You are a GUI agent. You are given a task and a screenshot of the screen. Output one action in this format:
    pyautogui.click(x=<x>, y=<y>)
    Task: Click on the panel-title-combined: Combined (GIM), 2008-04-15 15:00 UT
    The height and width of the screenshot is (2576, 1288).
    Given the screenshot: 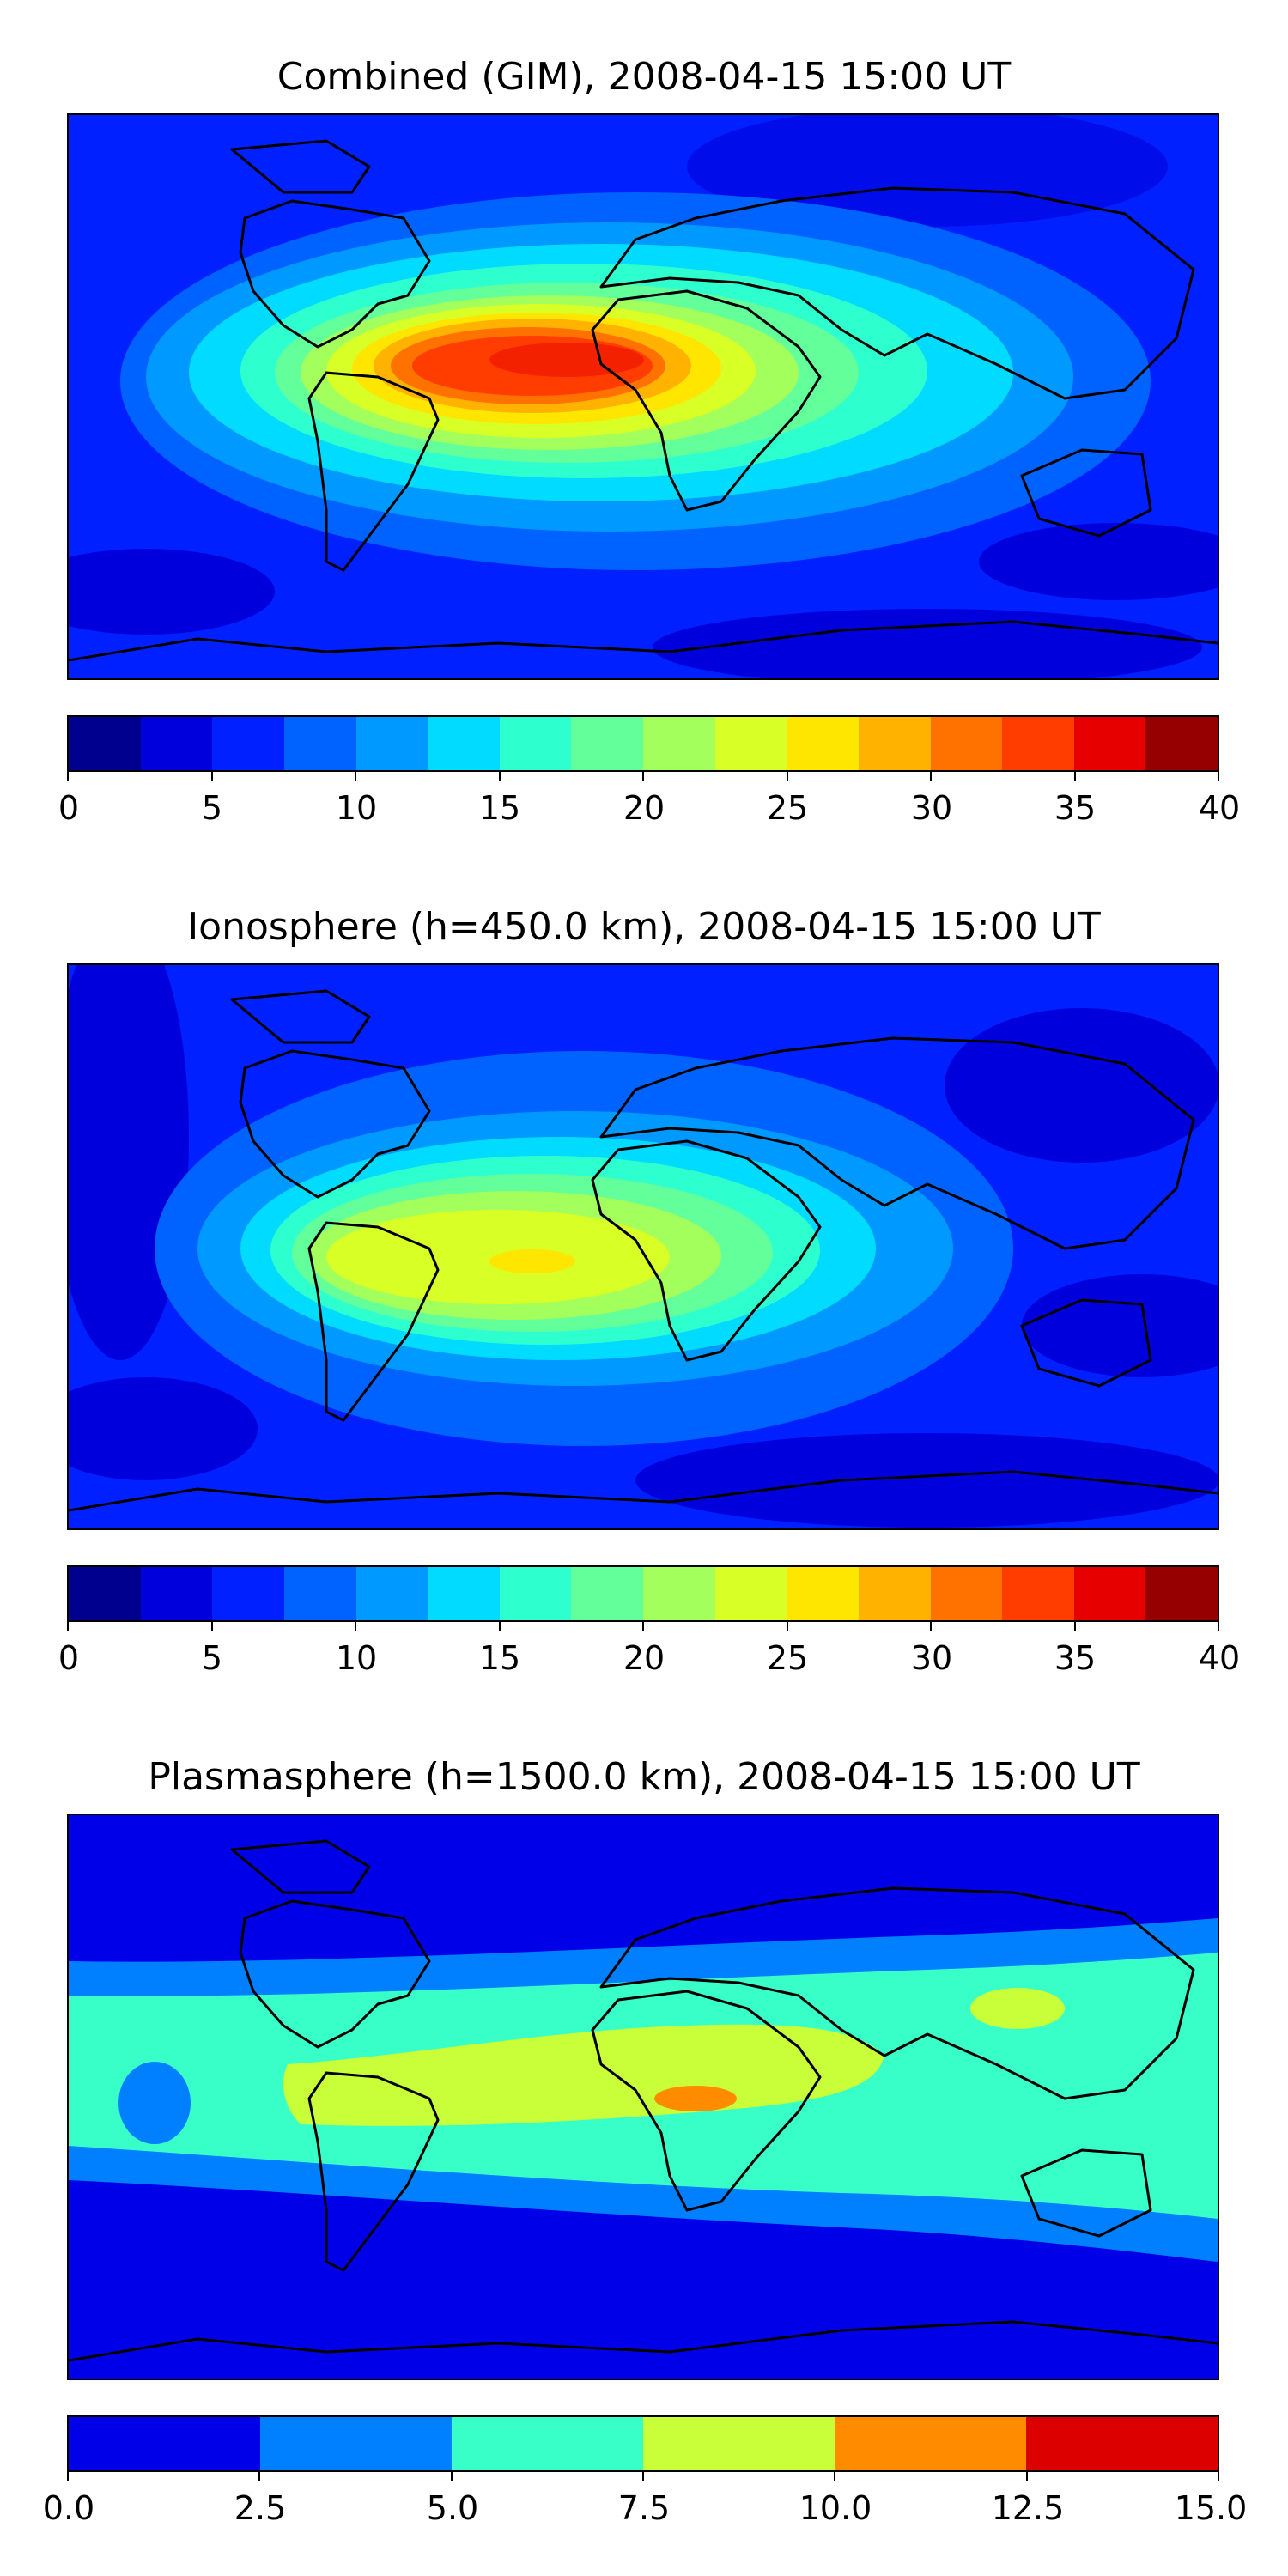 What is the action you would take?
    pyautogui.click(x=644, y=77)
    